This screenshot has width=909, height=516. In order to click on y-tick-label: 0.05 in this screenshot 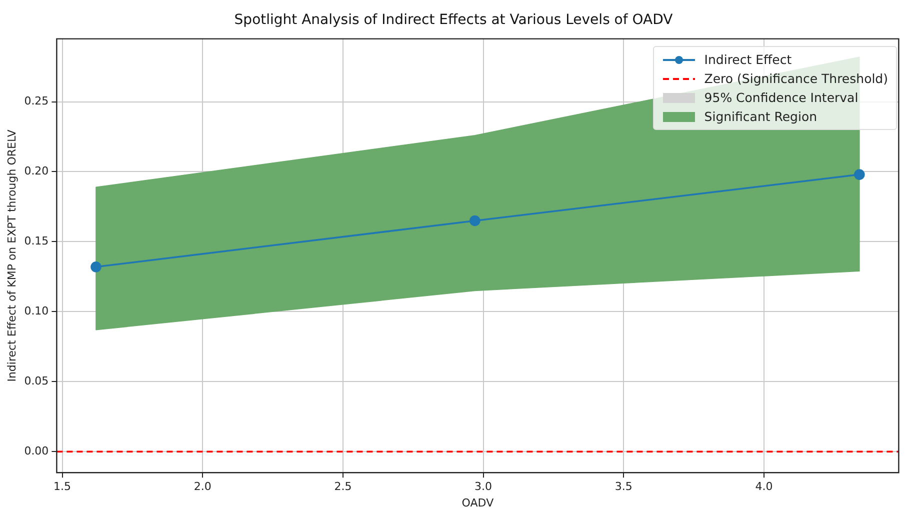, I will do `click(36, 381)`.